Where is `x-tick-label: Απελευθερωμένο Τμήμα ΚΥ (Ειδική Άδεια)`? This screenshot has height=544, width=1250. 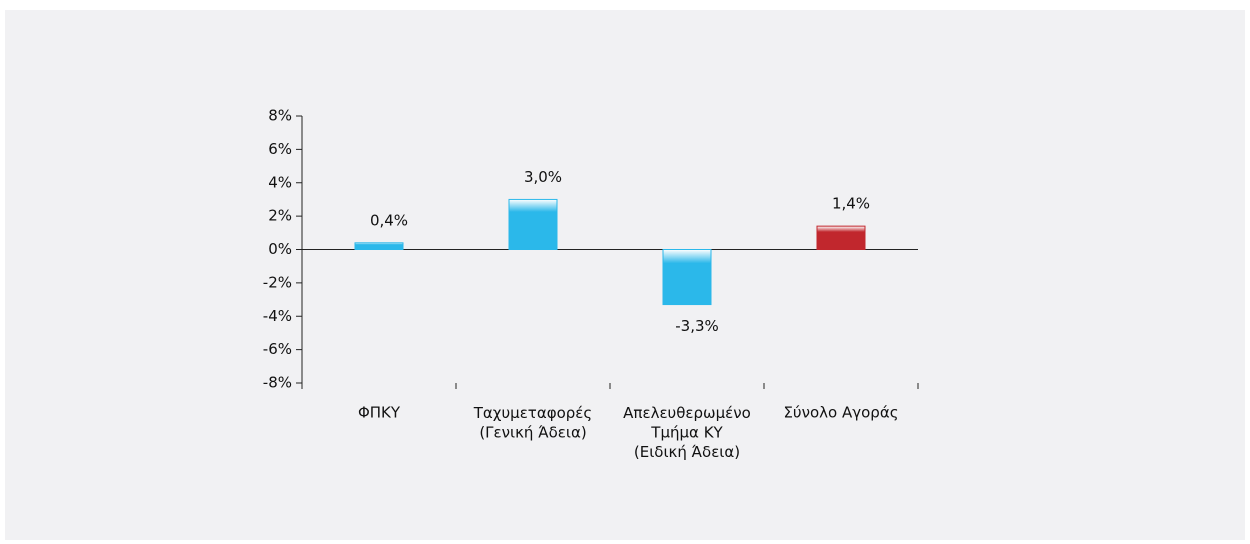 x-tick-label: Απελευθερωμένο Τμήμα ΚΥ (Ειδική Άδεια) is located at coordinates (687, 432).